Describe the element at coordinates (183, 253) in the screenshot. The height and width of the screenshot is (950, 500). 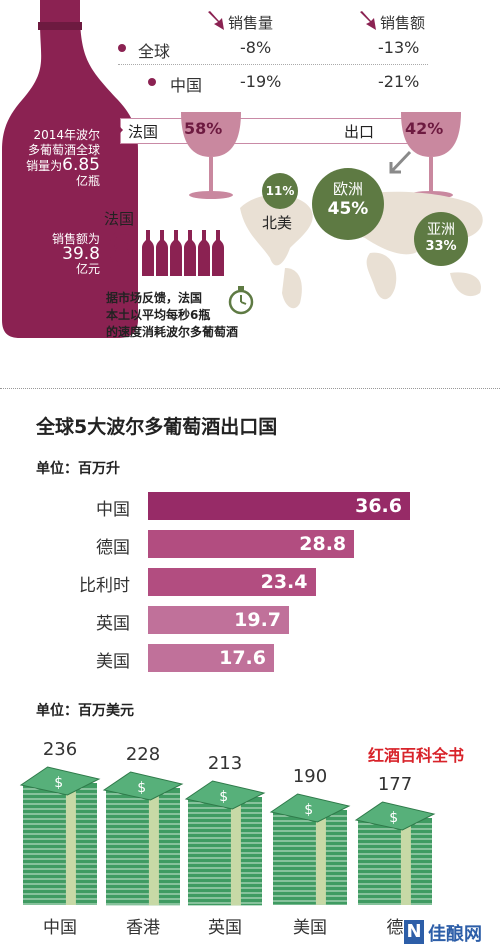
I see `bottles-icon` at that location.